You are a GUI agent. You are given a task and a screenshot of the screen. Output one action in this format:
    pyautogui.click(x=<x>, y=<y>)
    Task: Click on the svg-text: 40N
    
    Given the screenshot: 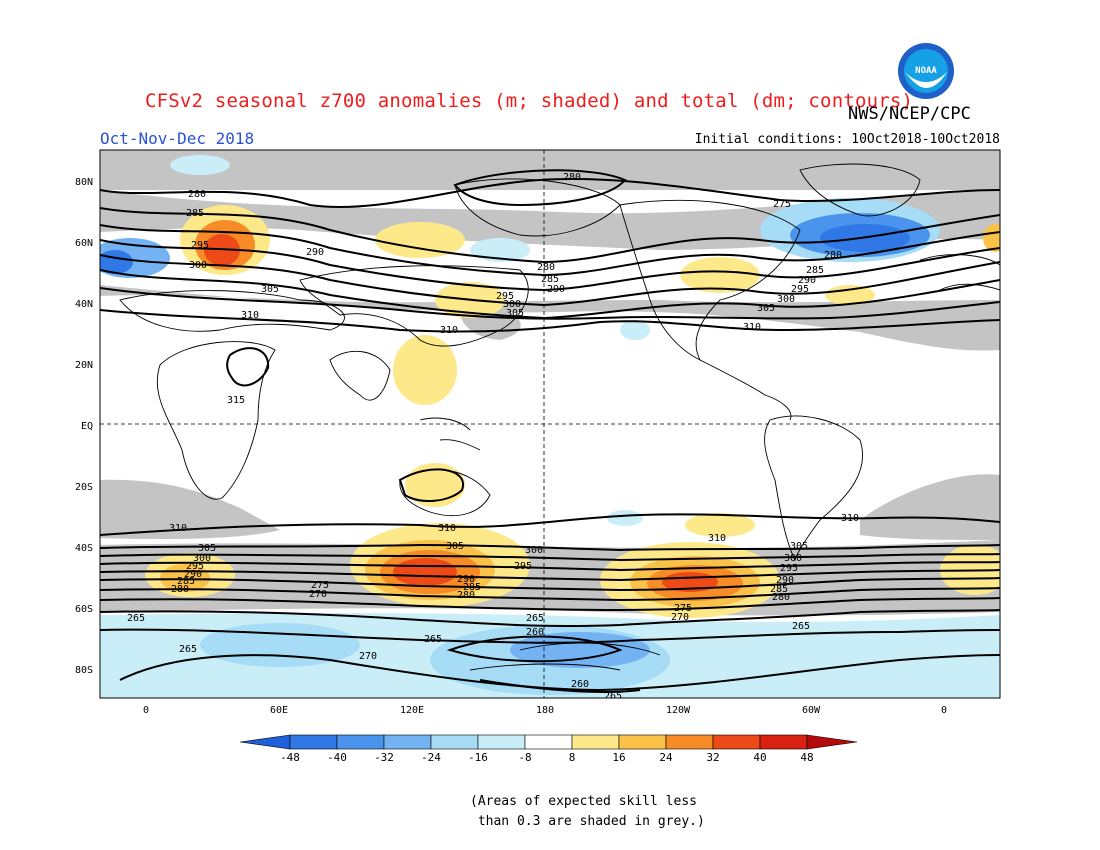 What is the action you would take?
    pyautogui.click(x=84, y=304)
    